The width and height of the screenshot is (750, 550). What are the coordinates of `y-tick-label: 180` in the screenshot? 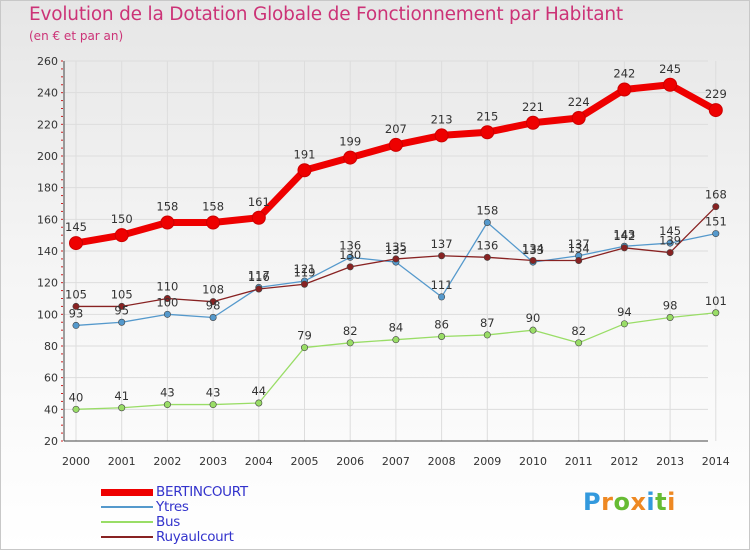 It's located at (47, 188).